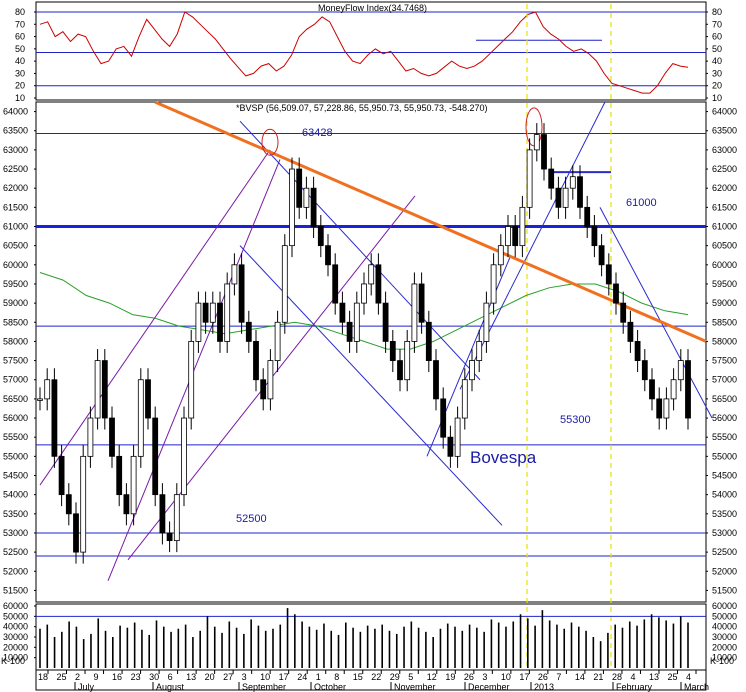  Describe the element at coordinates (656, 313) in the screenshot. I see `down-trendline` at that location.